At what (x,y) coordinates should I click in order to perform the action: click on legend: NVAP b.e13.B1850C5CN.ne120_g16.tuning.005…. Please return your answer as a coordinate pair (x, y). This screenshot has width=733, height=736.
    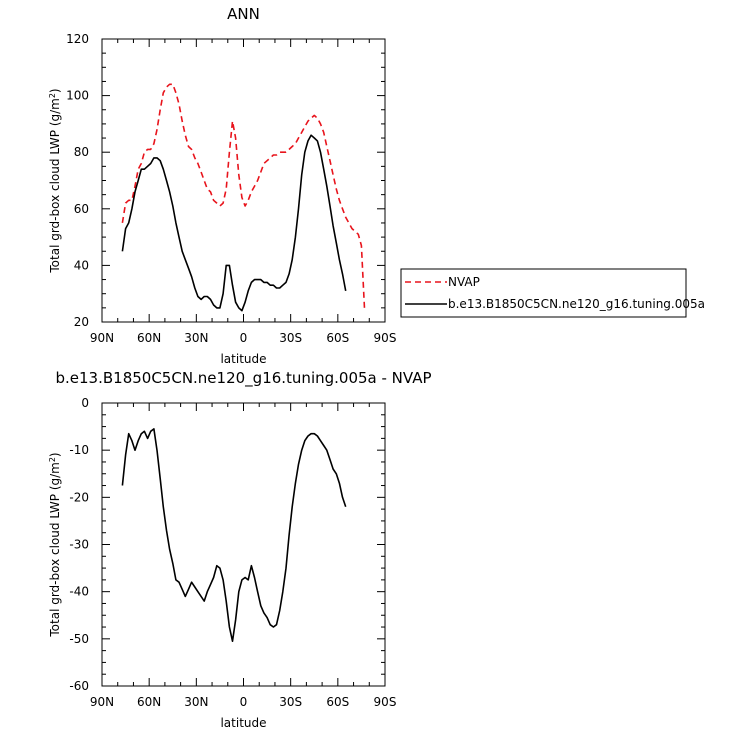
    Looking at the image, I should click on (552, 293).